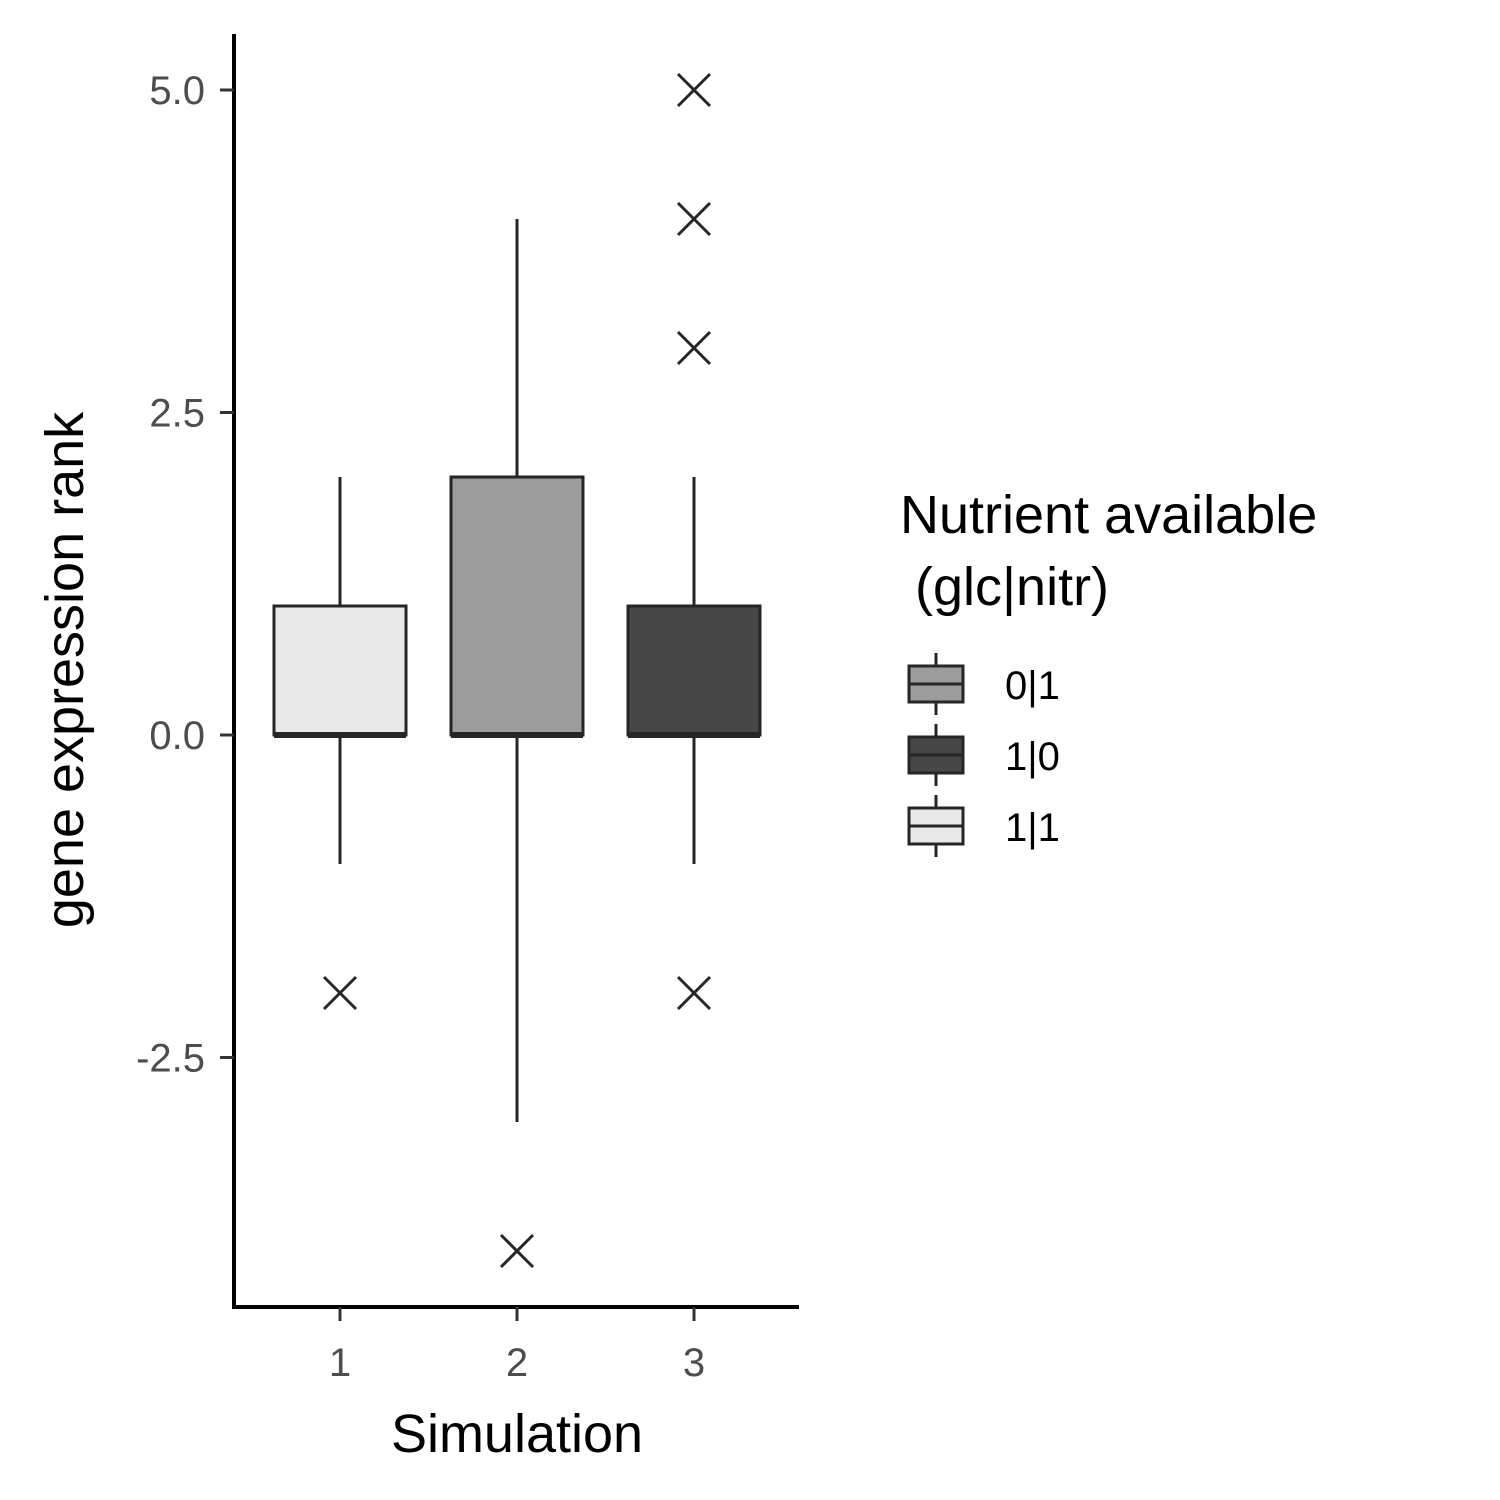 The height and width of the screenshot is (1500, 1500). I want to click on legend-label: 1|0, so click(1032, 757).